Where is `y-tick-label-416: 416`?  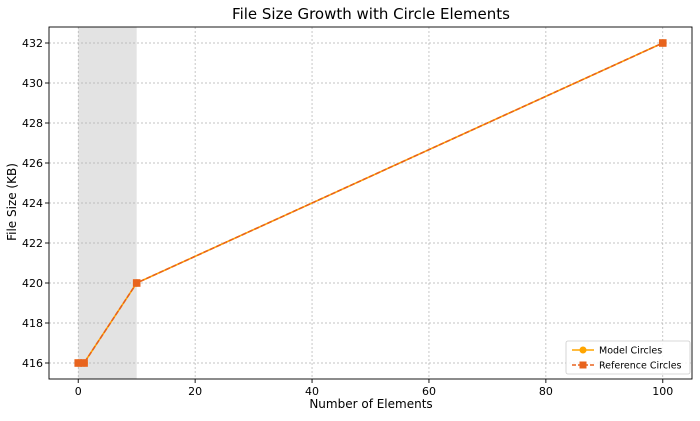
y-tick-label-416: 416 is located at coordinates (32, 363).